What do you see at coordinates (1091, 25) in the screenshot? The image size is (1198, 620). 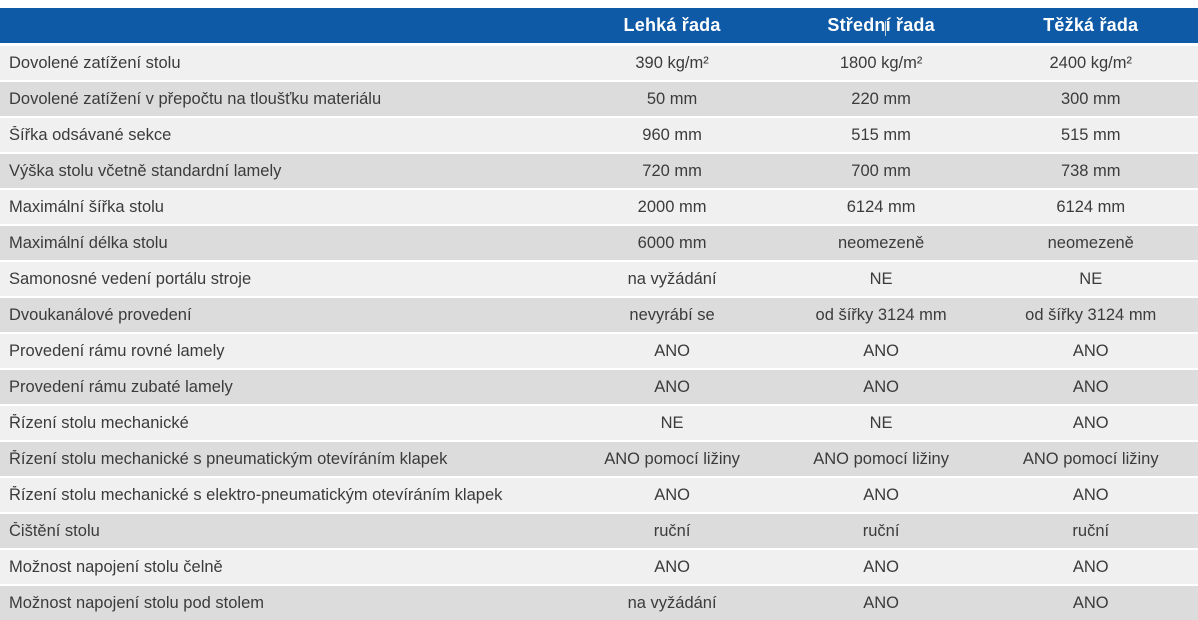 I see `header-col-tezka-rada: Těžká řada` at bounding box center [1091, 25].